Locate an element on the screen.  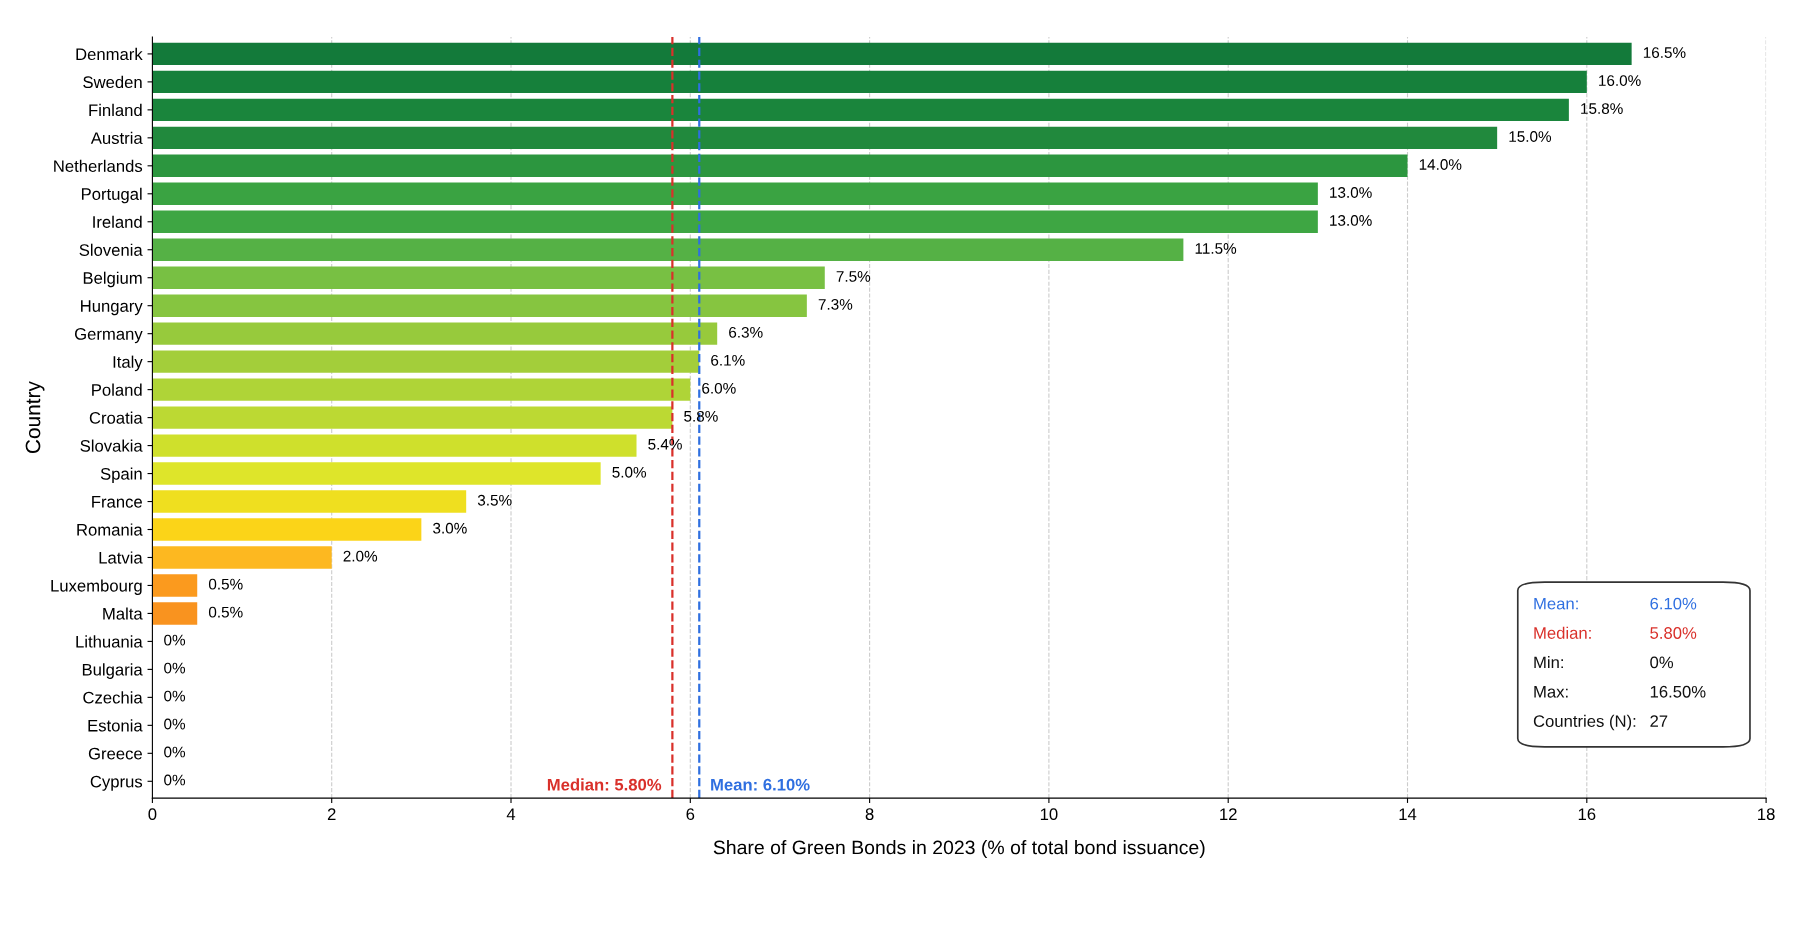
y-tick-label: Netherlands is located at coordinates (98, 166).